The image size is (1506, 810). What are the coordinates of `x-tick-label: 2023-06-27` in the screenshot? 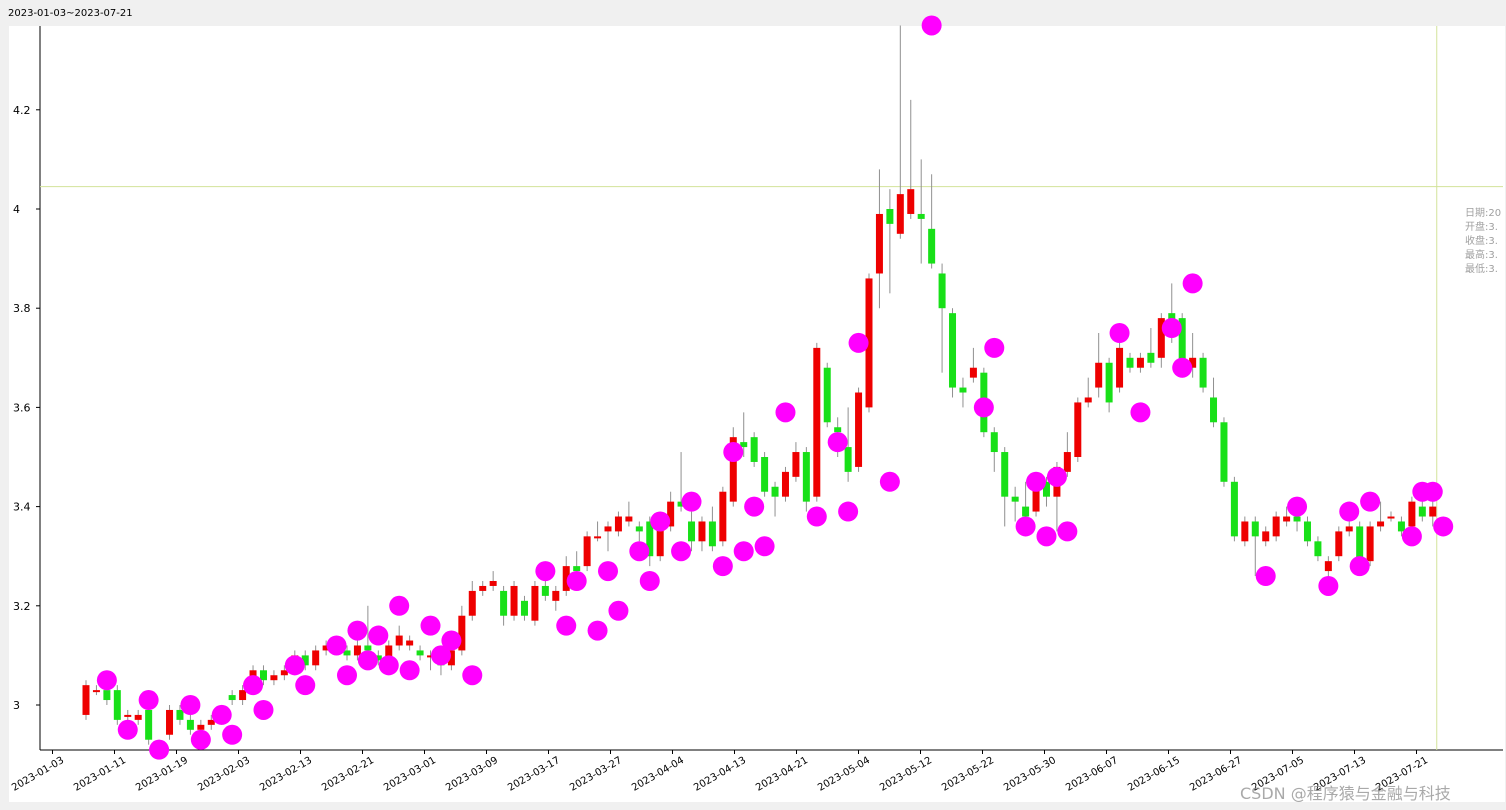 It's located at (1216, 774).